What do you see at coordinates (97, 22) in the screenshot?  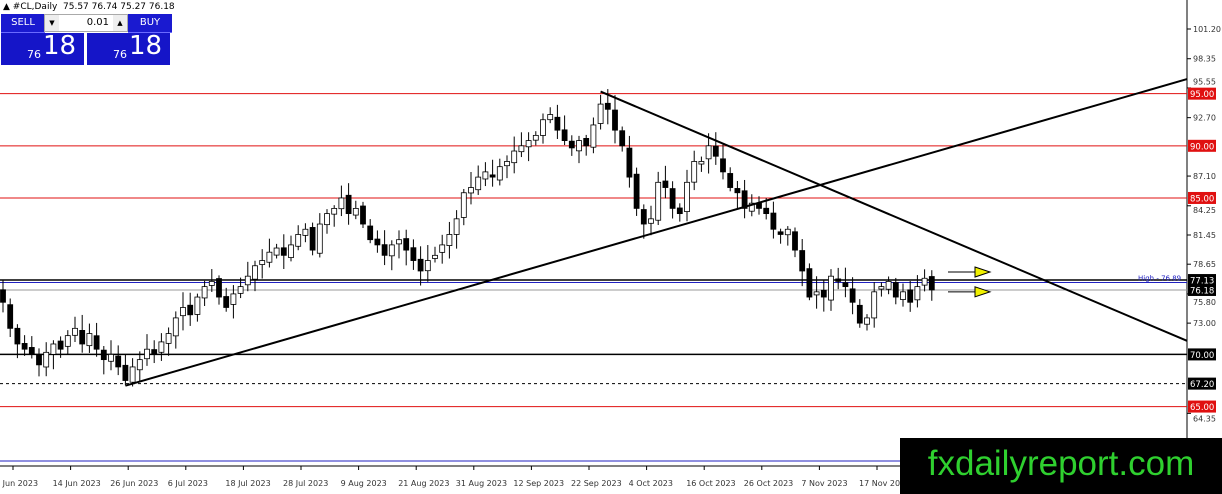 I see `lot-value: 0.01` at bounding box center [97, 22].